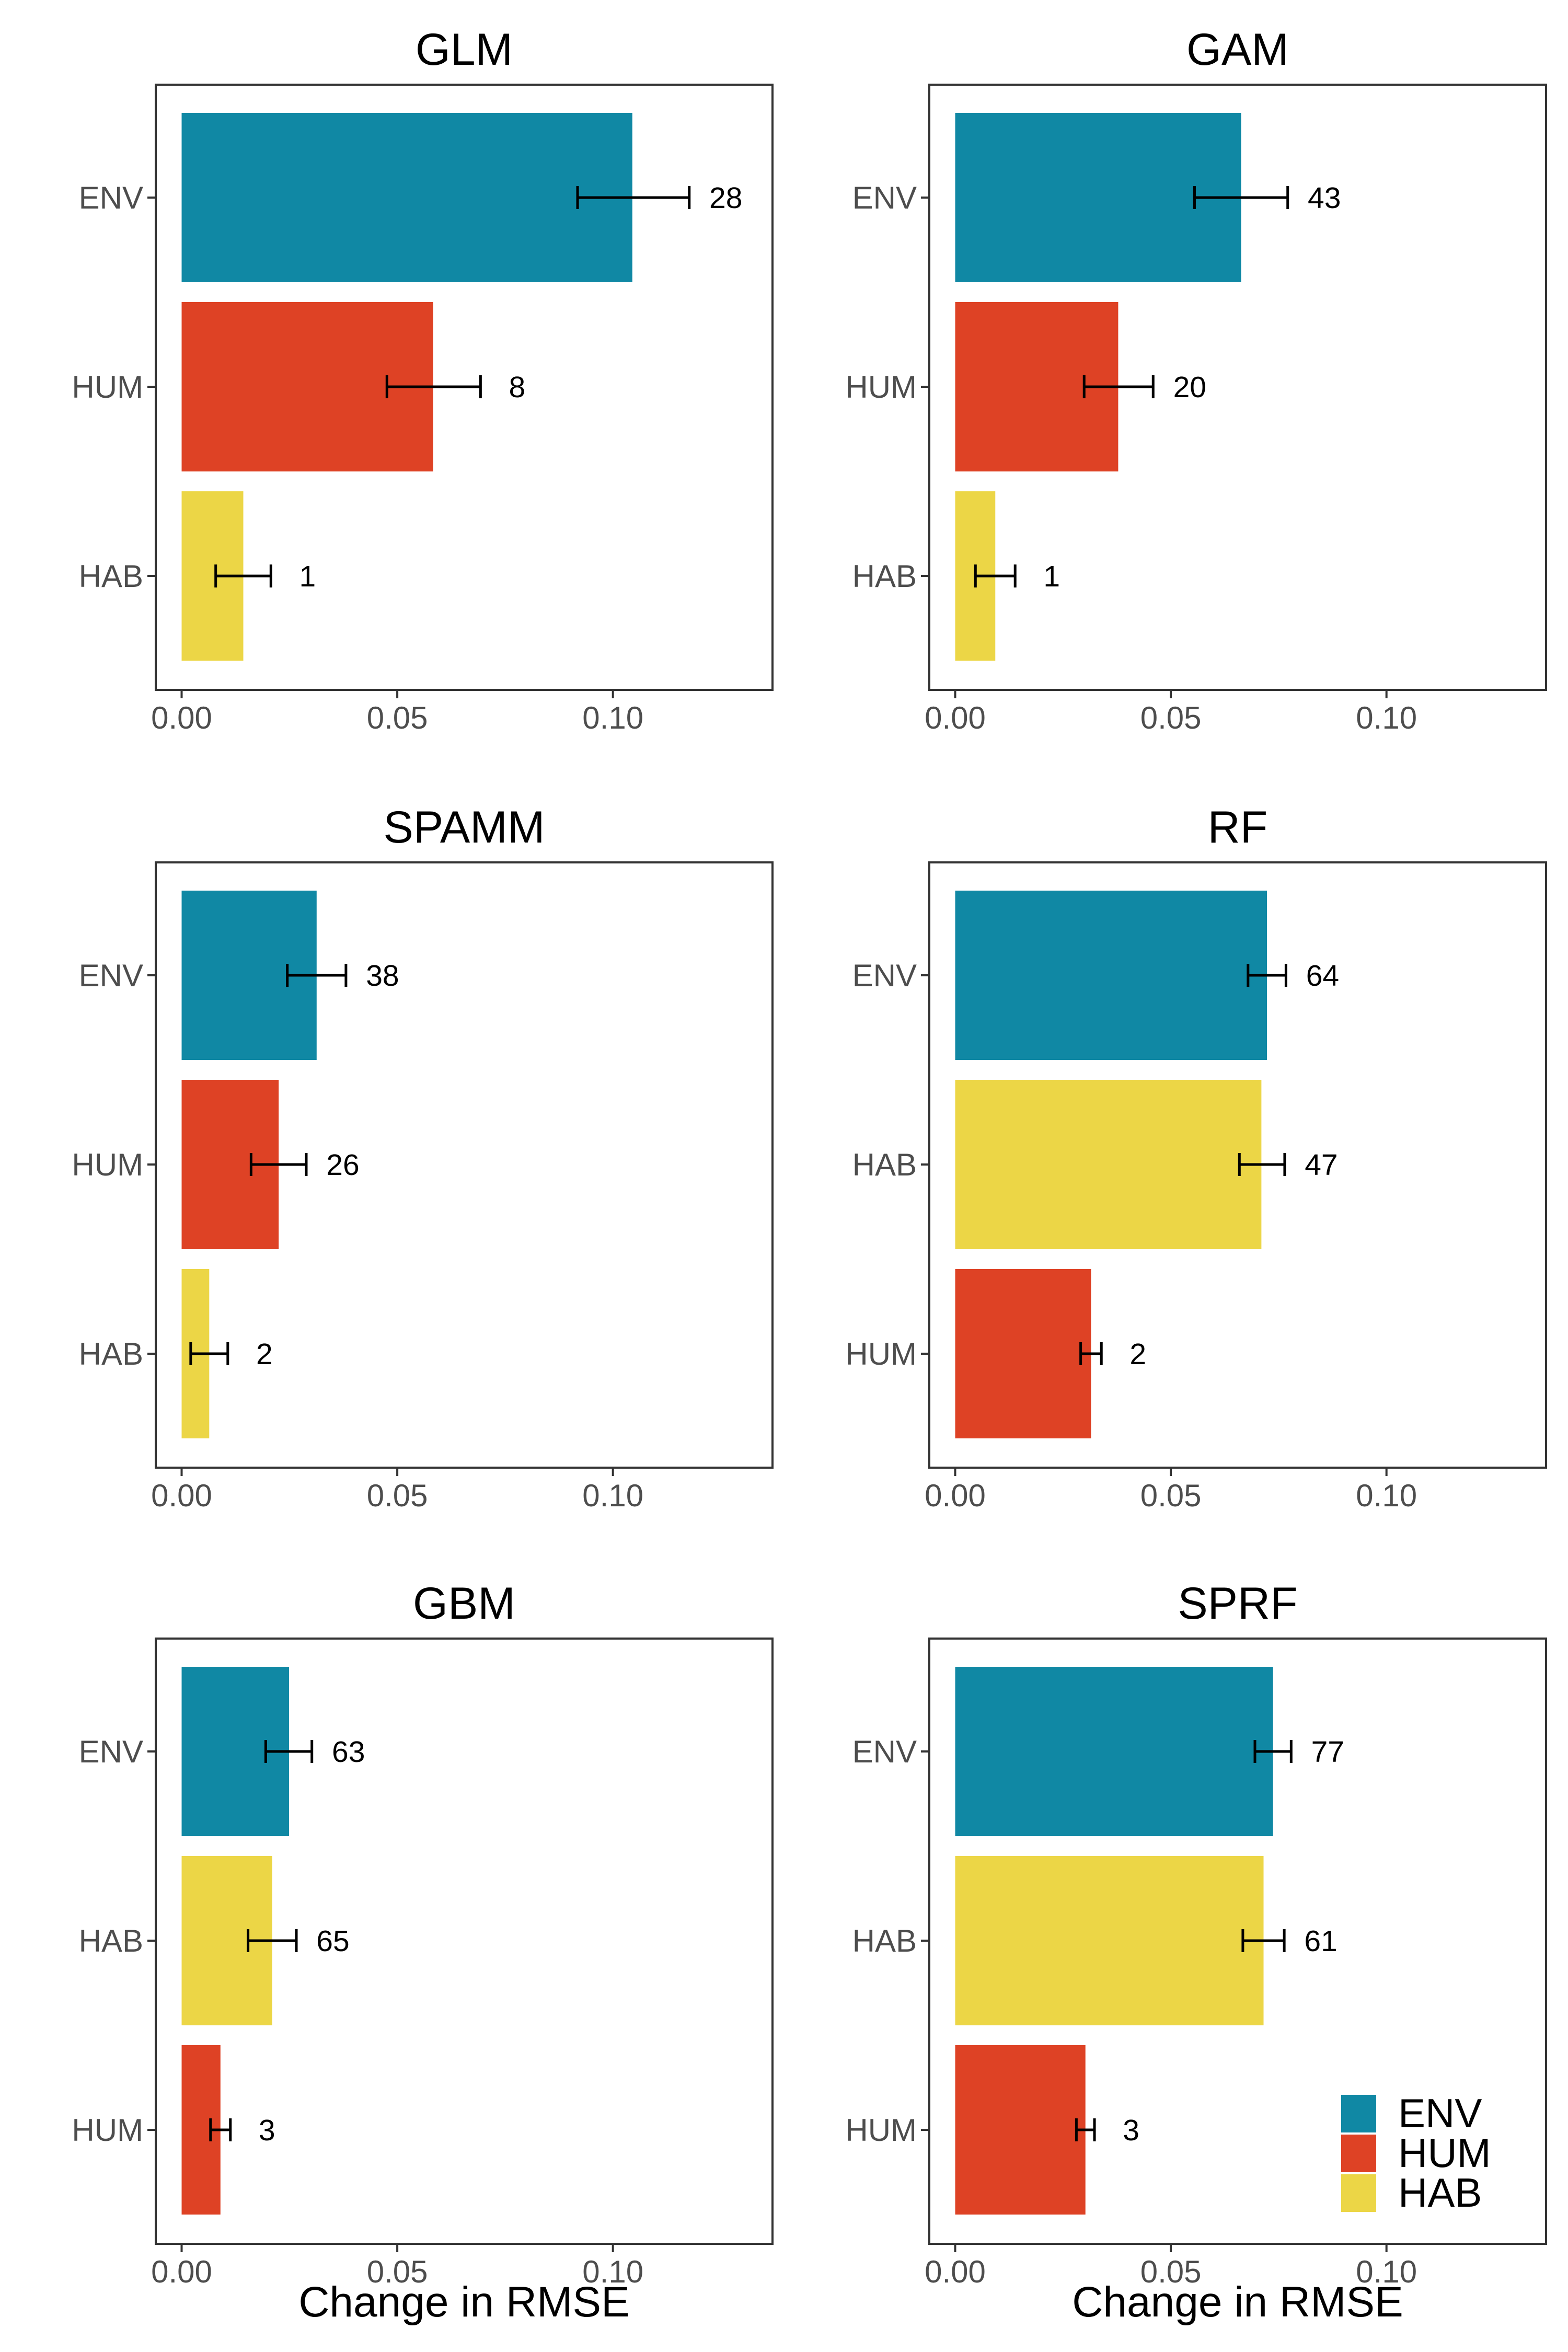 This screenshot has height=2352, width=1568. Describe the element at coordinates (725, 198) in the screenshot. I see `data-label: 28` at that location.